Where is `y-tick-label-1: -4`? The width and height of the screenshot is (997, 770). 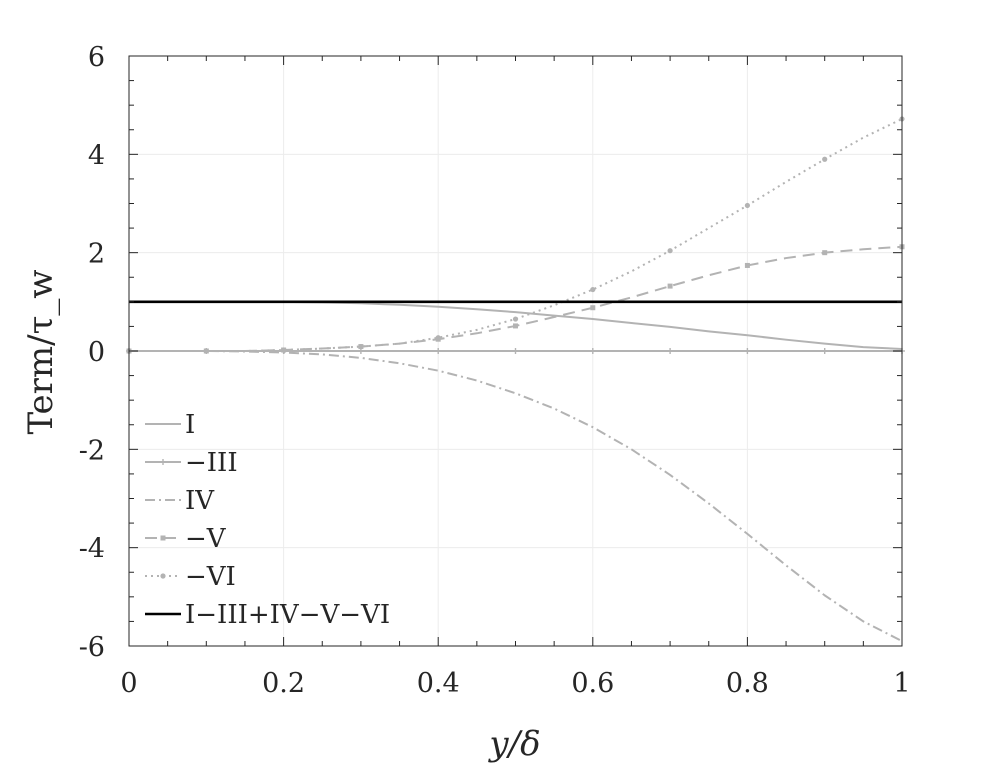 y-tick-label-1: -4 is located at coordinates (92, 549).